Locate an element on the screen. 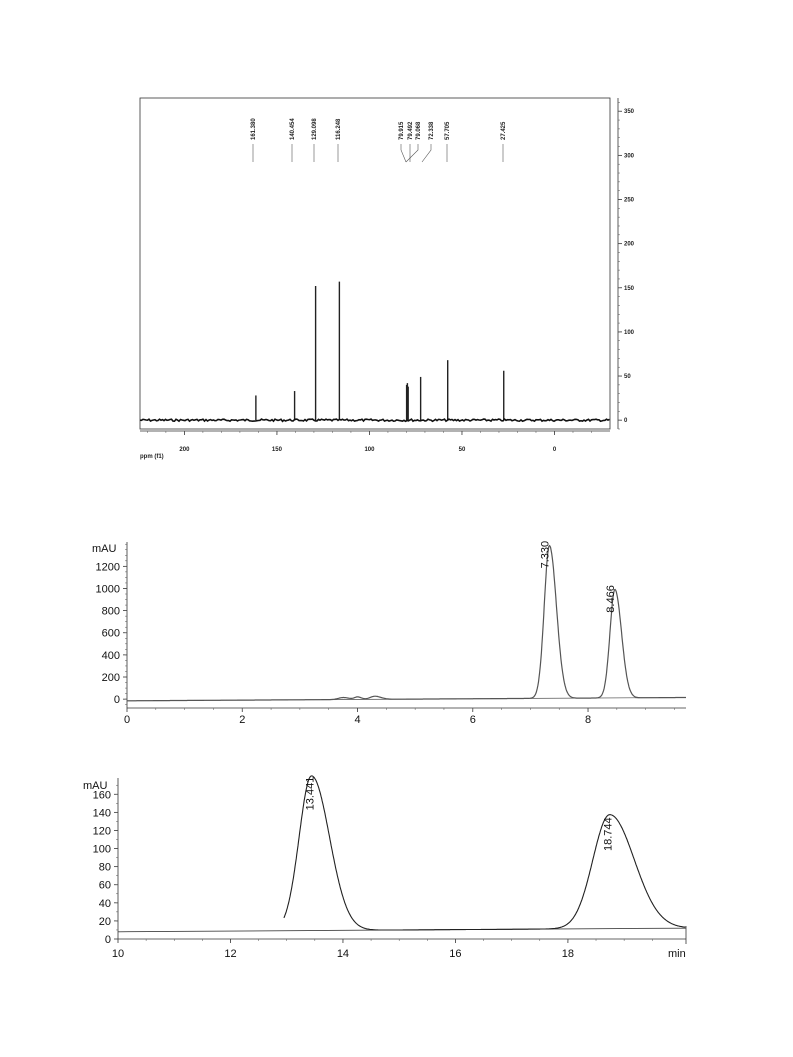 Image resolution: width=793 pixels, height=1057 pixels. nmr-peak-label: 79.915 is located at coordinates (402, 130).